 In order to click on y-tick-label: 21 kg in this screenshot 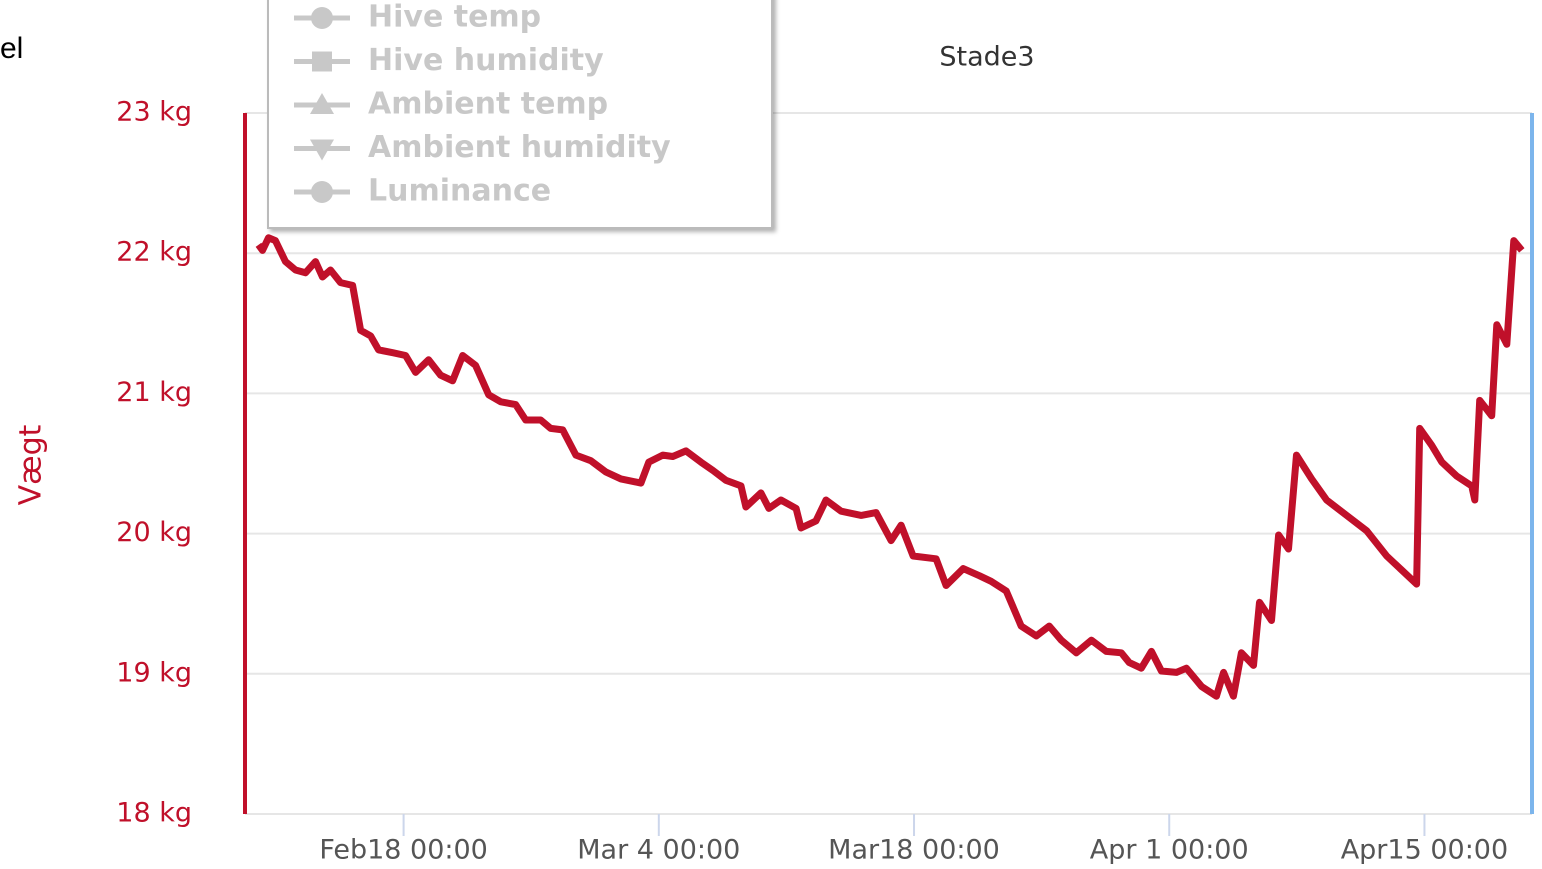, I will do `click(154, 392)`.